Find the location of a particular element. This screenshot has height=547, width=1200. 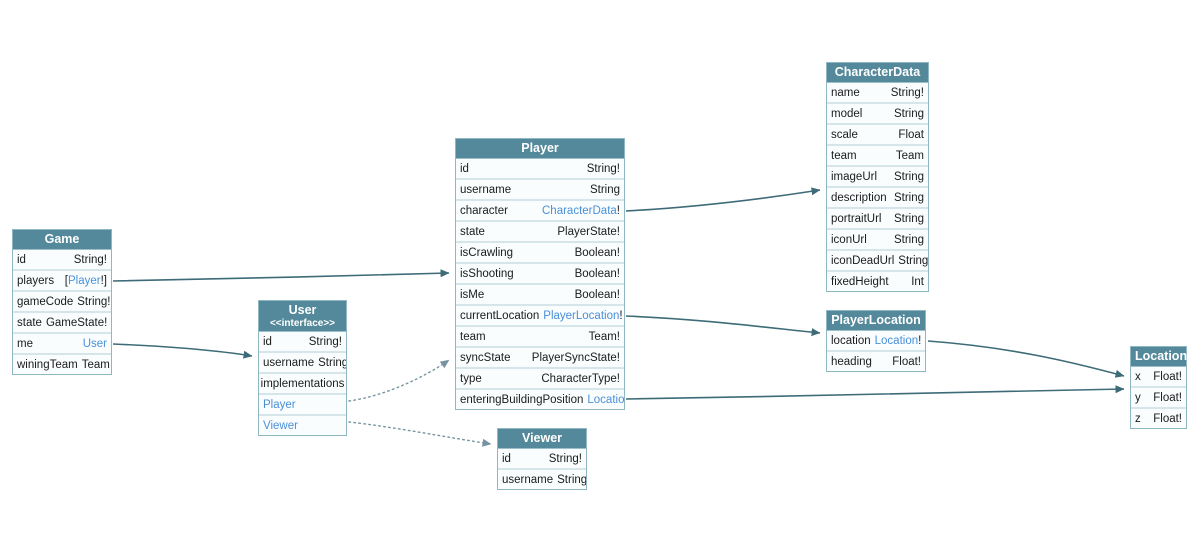

type-suffix: PlayerState! is located at coordinates (588, 231).